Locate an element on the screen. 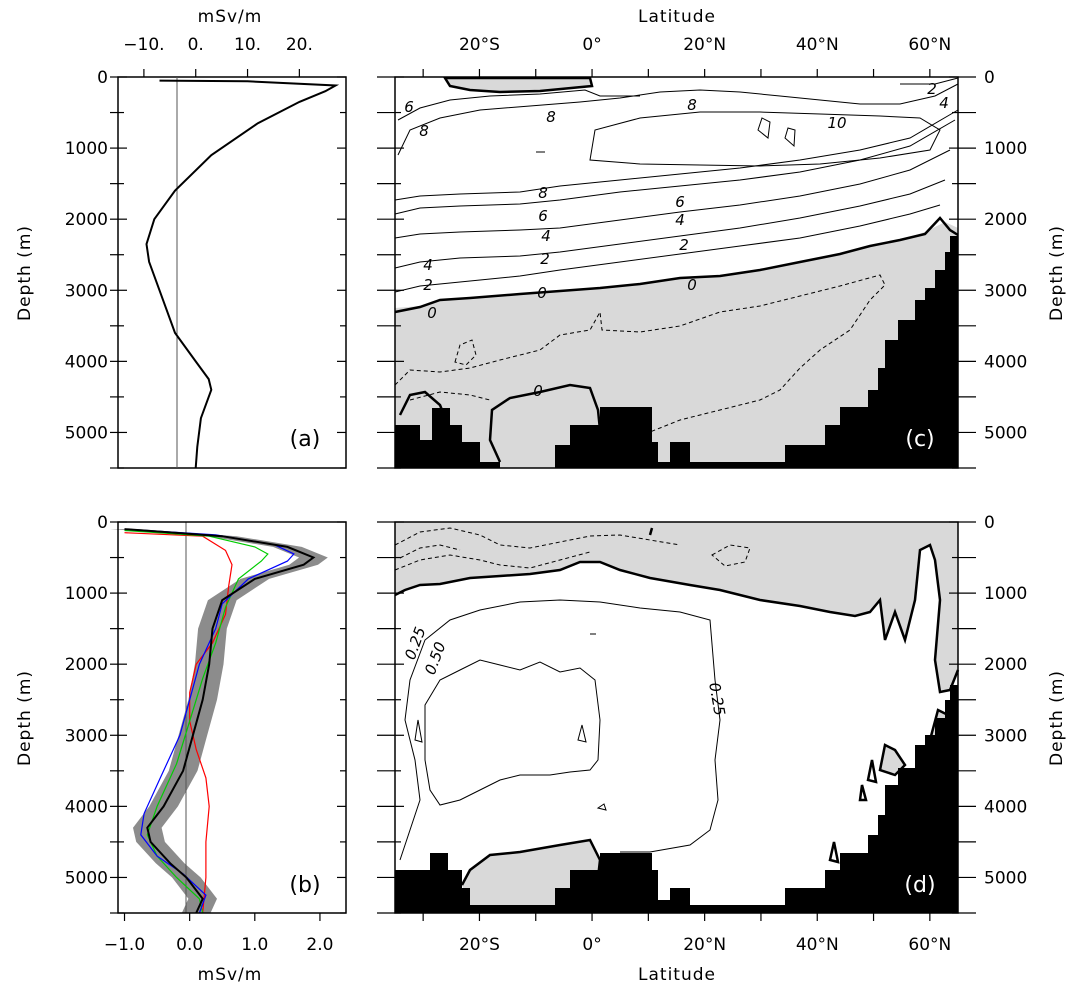 The image size is (1073, 991). panel-c-surface-cell is located at coordinates (518, 85).